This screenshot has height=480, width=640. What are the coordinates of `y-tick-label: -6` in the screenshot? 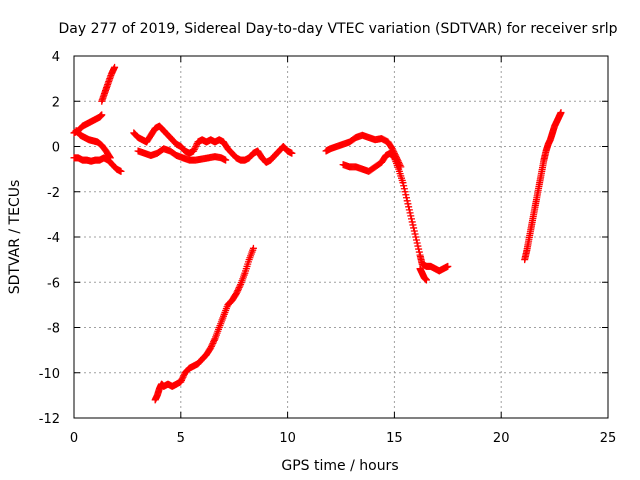 It's located at (53, 283).